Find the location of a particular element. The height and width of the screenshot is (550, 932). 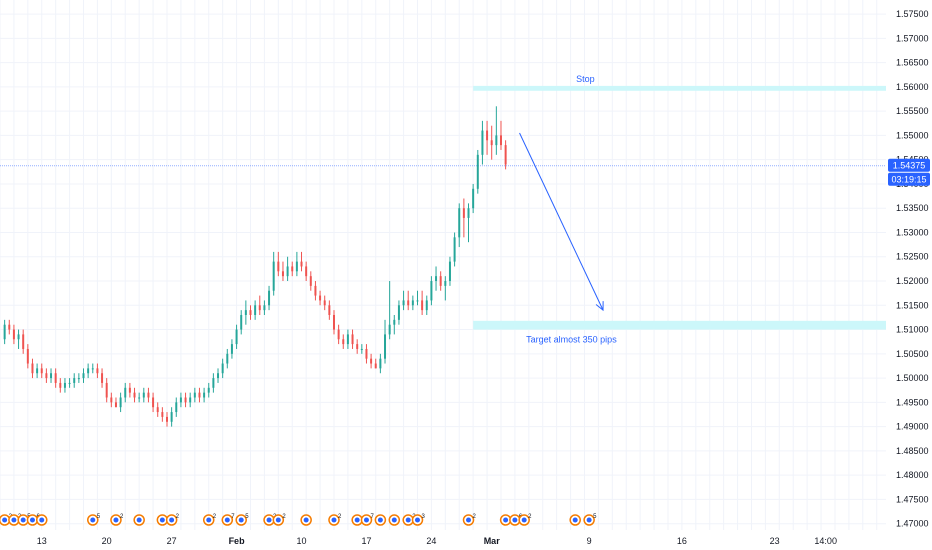

time-axis: 13 20 27 Feb 10 17 24 Mar 9 16 23 14:00 is located at coordinates (437, 541).